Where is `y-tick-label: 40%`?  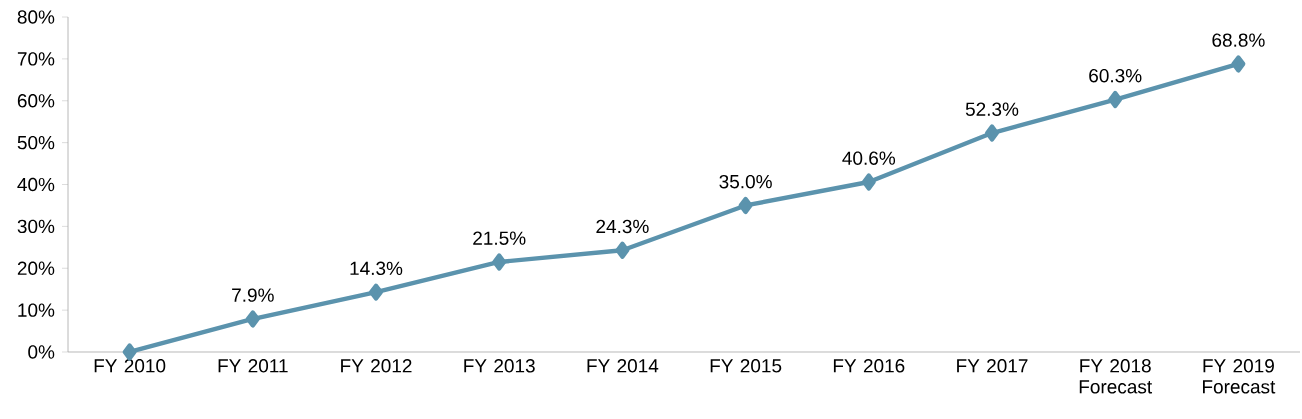
y-tick-label: 40% is located at coordinates (36, 184).